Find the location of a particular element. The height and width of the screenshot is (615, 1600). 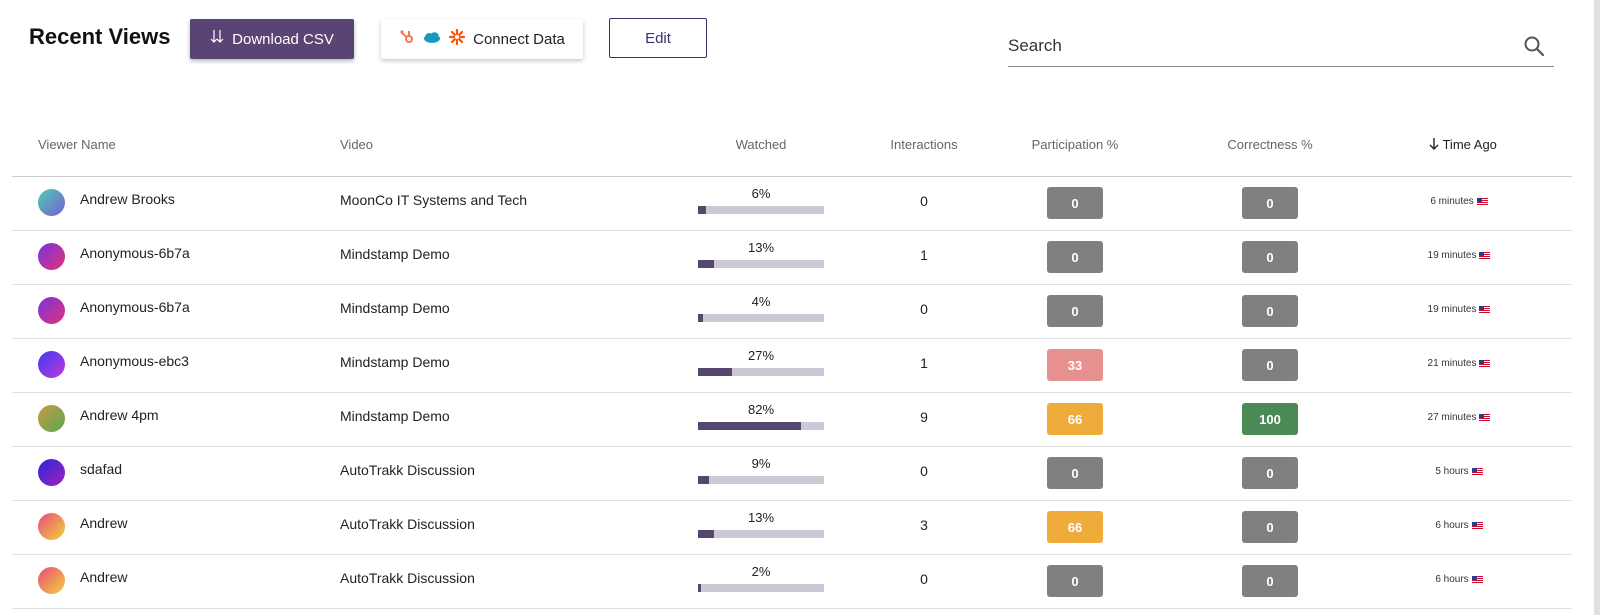

time-ago: 19 minutes is located at coordinates (1459, 255).